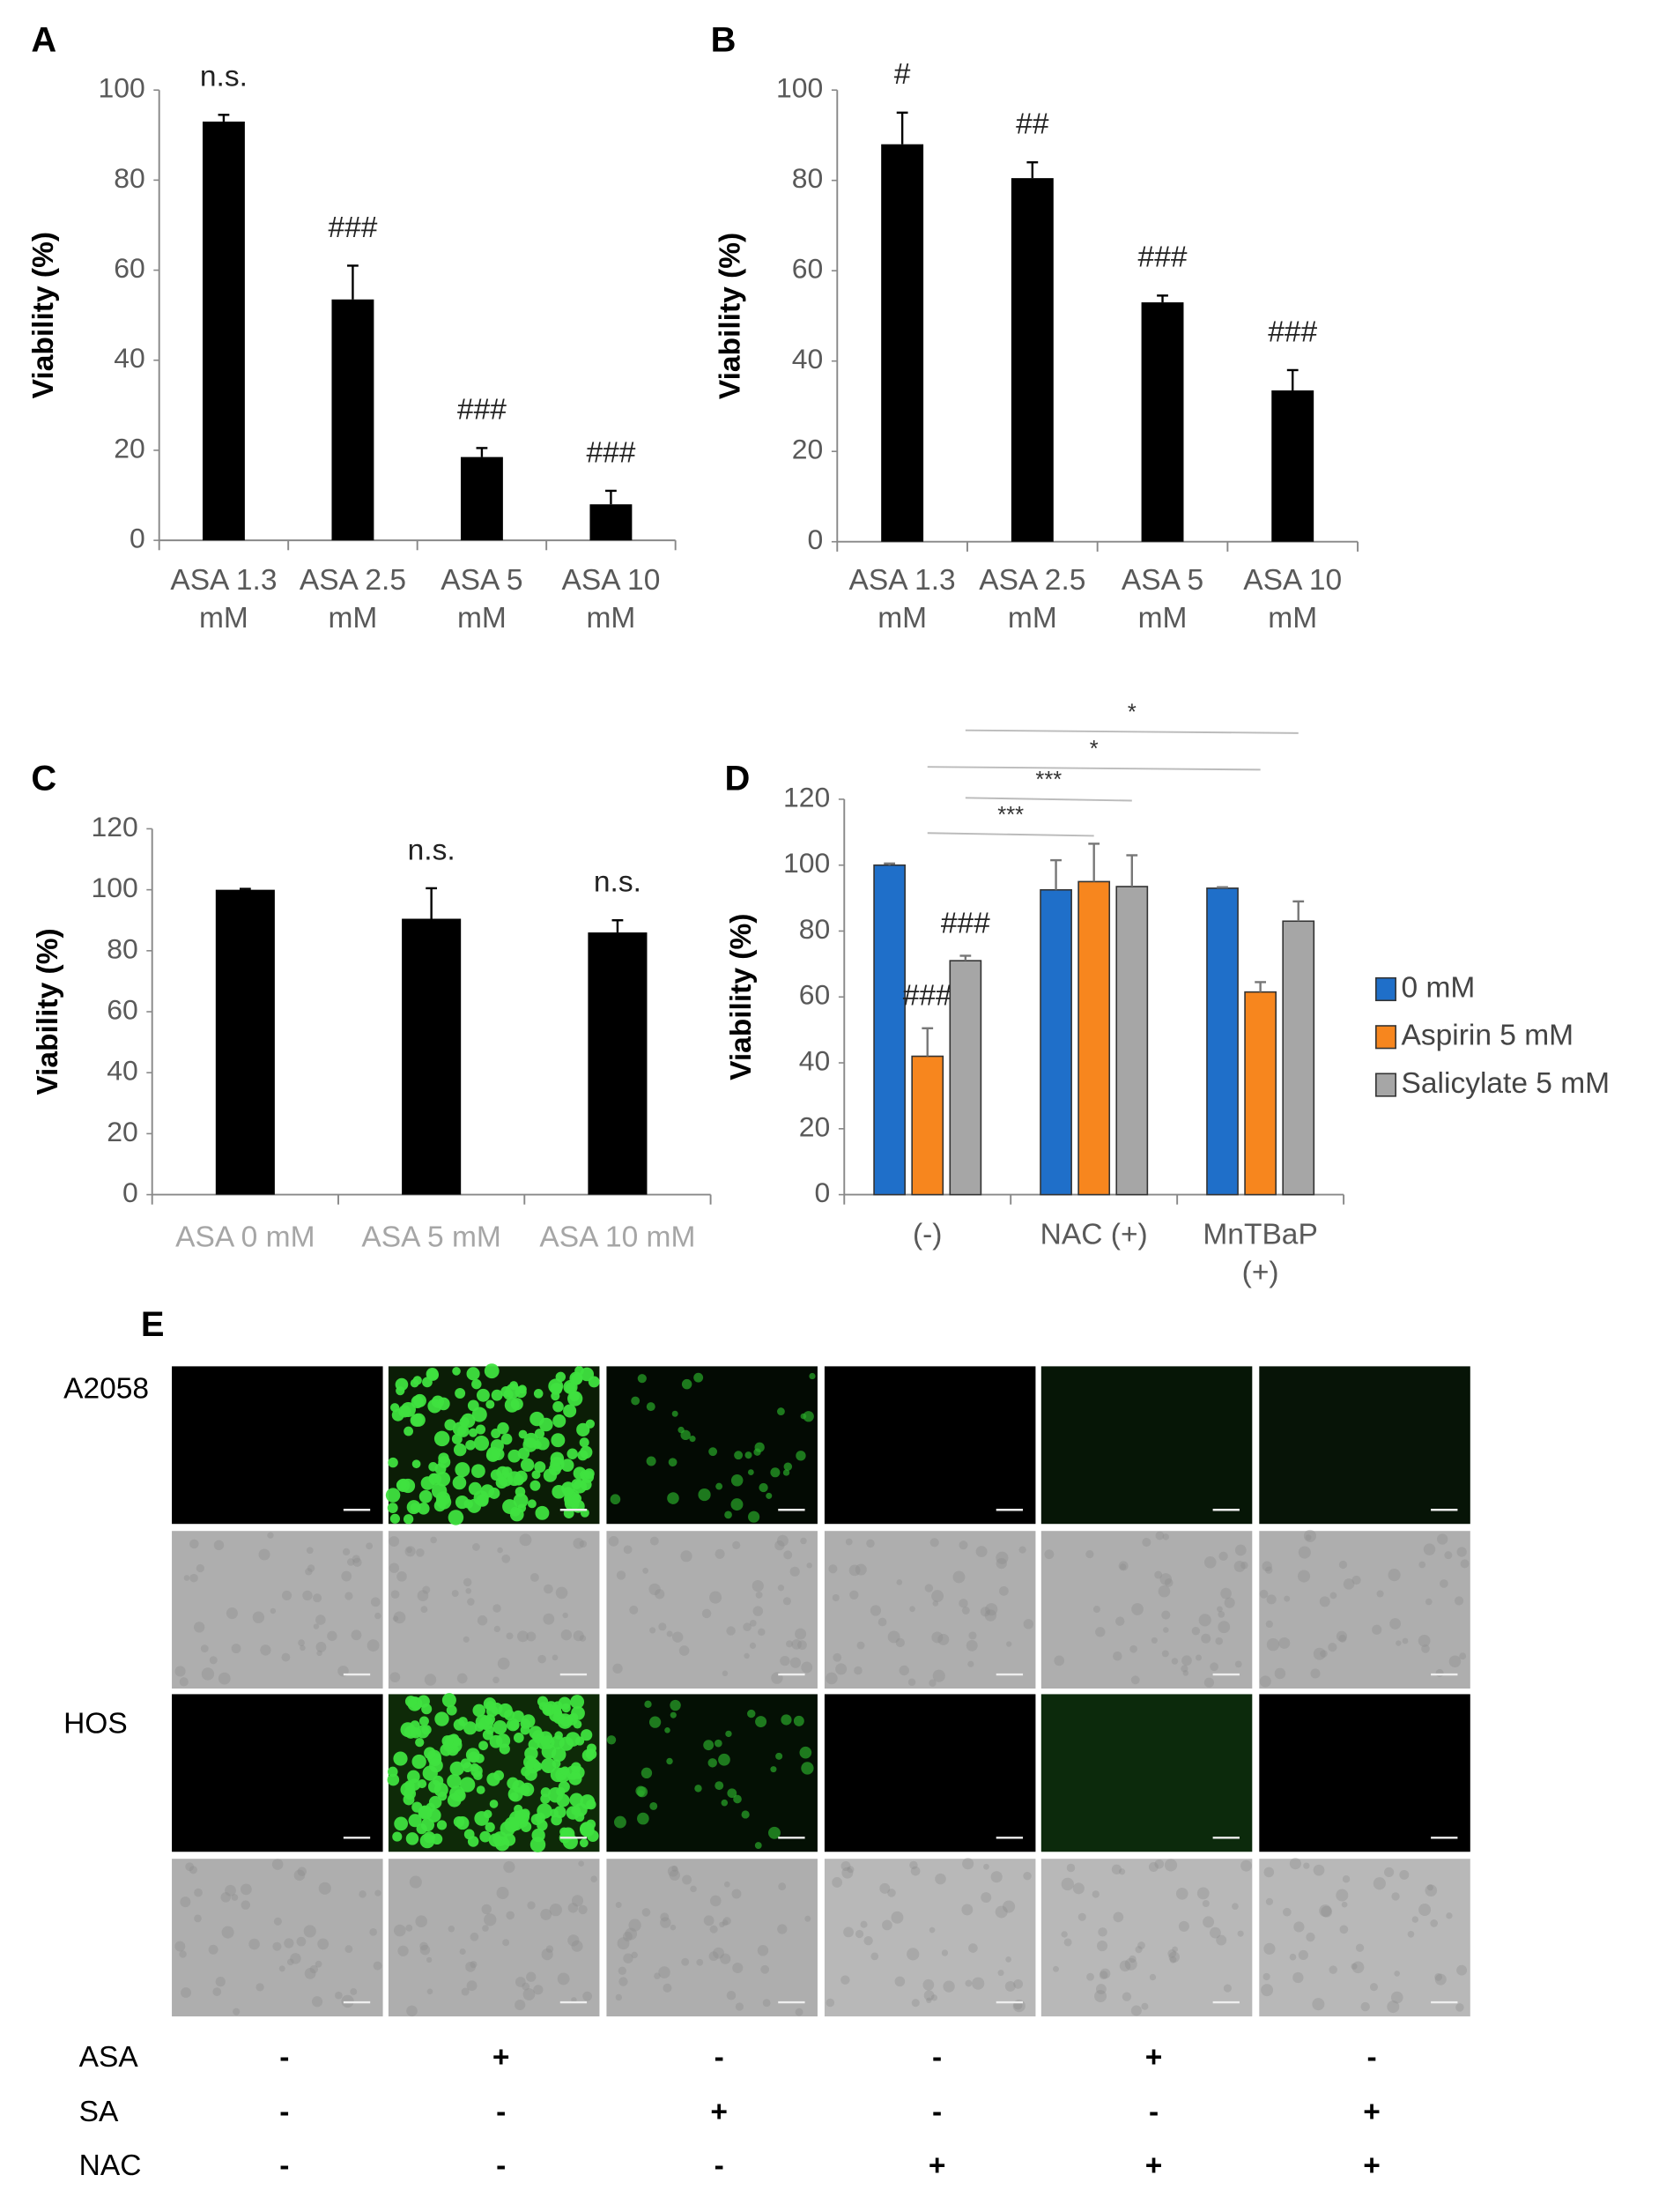  What do you see at coordinates (1439, 988) in the screenshot?
I see `legend-label: 0 mM` at bounding box center [1439, 988].